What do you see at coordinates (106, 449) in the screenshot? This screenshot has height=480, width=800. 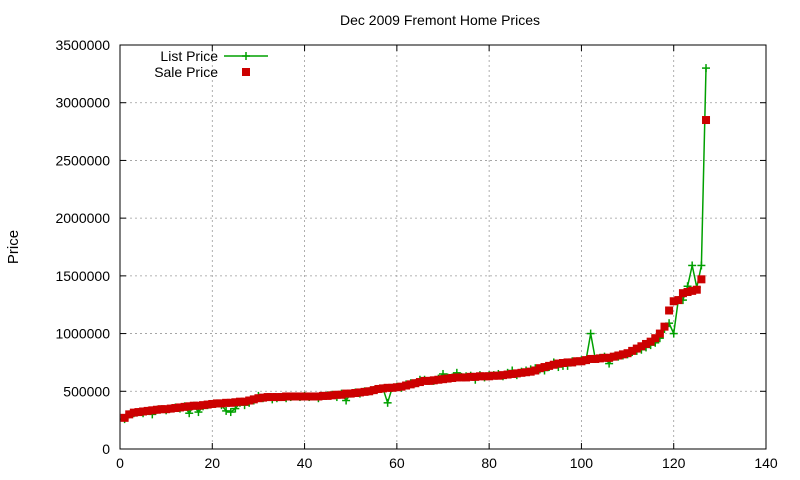 I see `y-tick-label: 0` at bounding box center [106, 449].